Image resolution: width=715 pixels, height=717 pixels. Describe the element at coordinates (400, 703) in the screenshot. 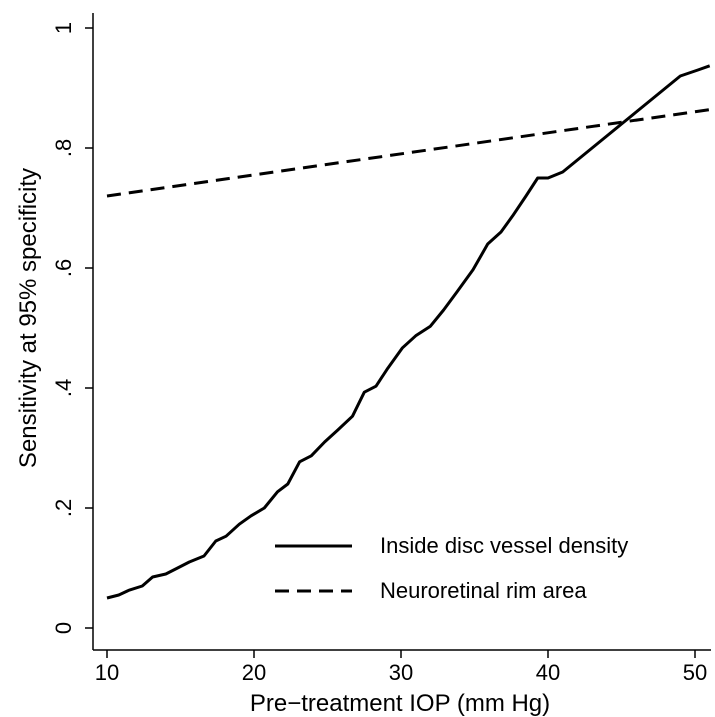

I see `x-axis-title: Pre−treatment IOP (mm Hg)` at that location.